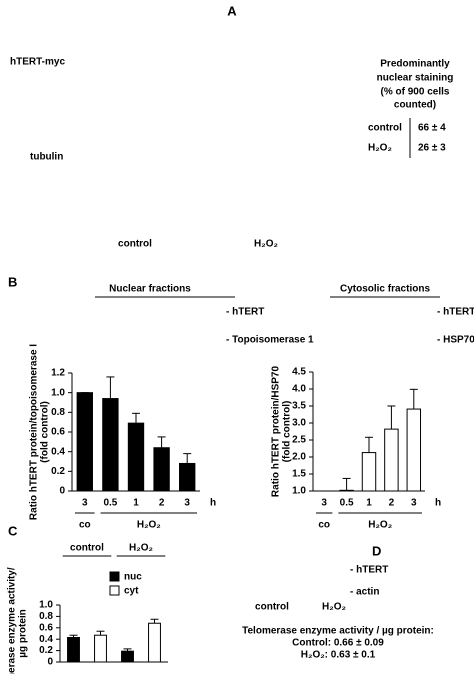 The image size is (474, 674). What do you see at coordinates (415, 78) in the screenshot?
I see `table-header: nuclear staining` at bounding box center [415, 78].